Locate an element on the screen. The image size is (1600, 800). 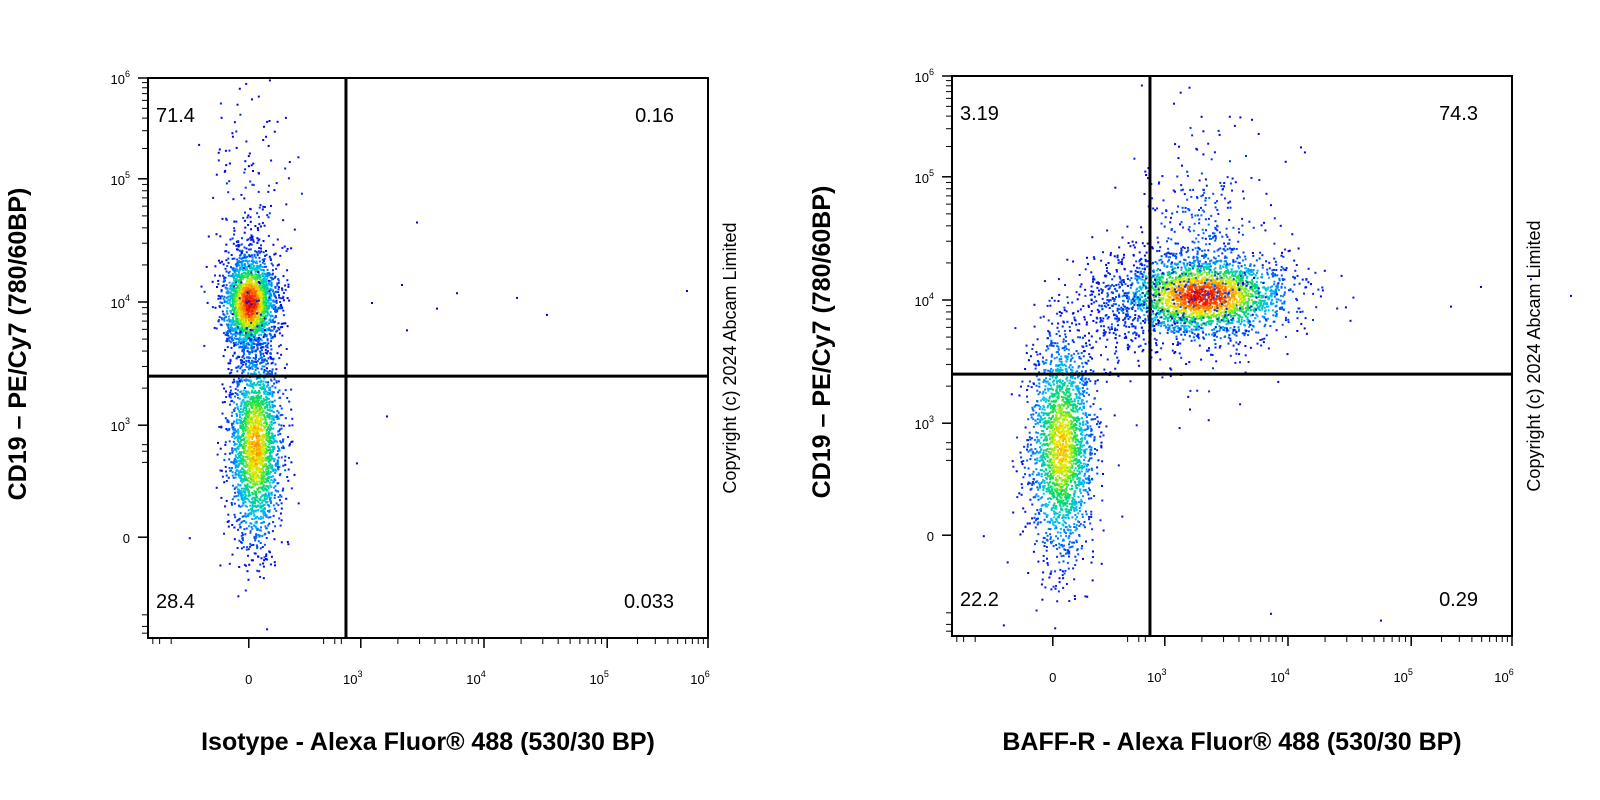
x-tick-label: 105 is located at coordinates (598, 678).